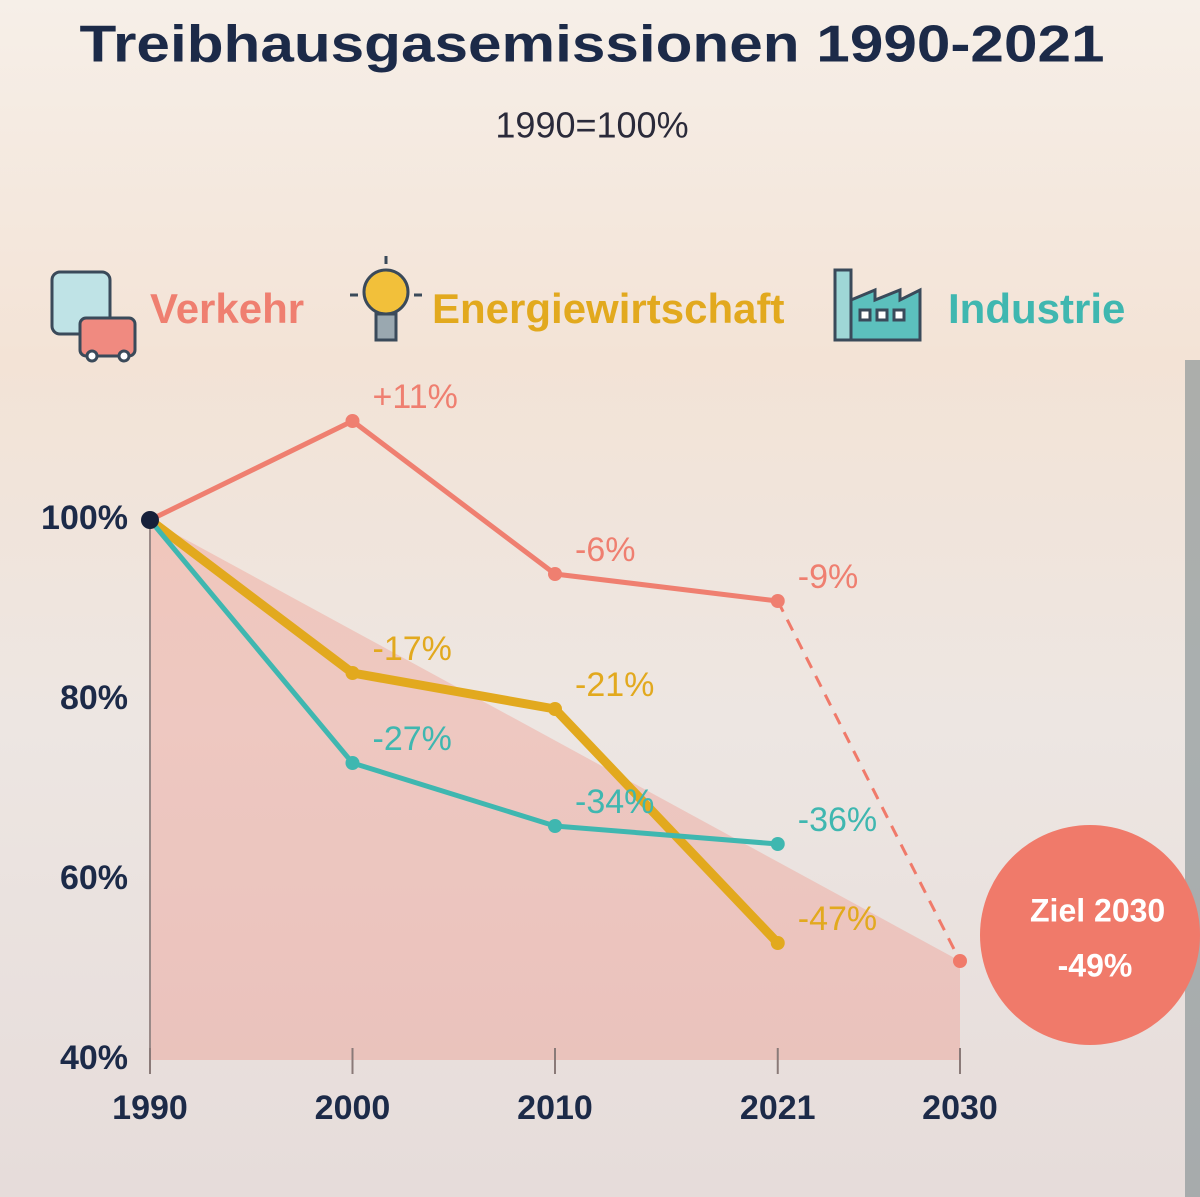 The width and height of the screenshot is (1200, 1197). I want to click on data-label: -34%, so click(614, 802).